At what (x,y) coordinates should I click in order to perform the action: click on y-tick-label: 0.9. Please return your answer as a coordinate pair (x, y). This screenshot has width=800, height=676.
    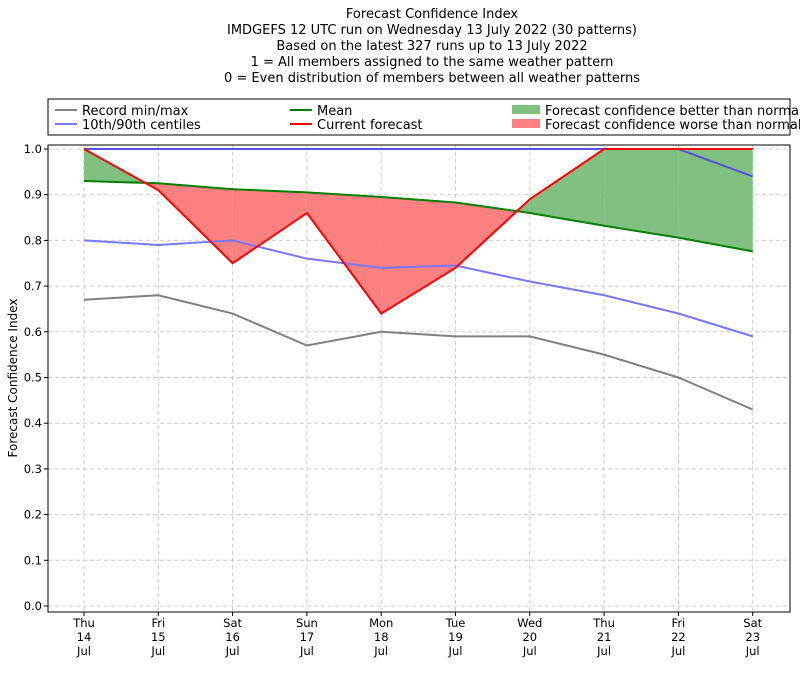
    Looking at the image, I should click on (33, 195).